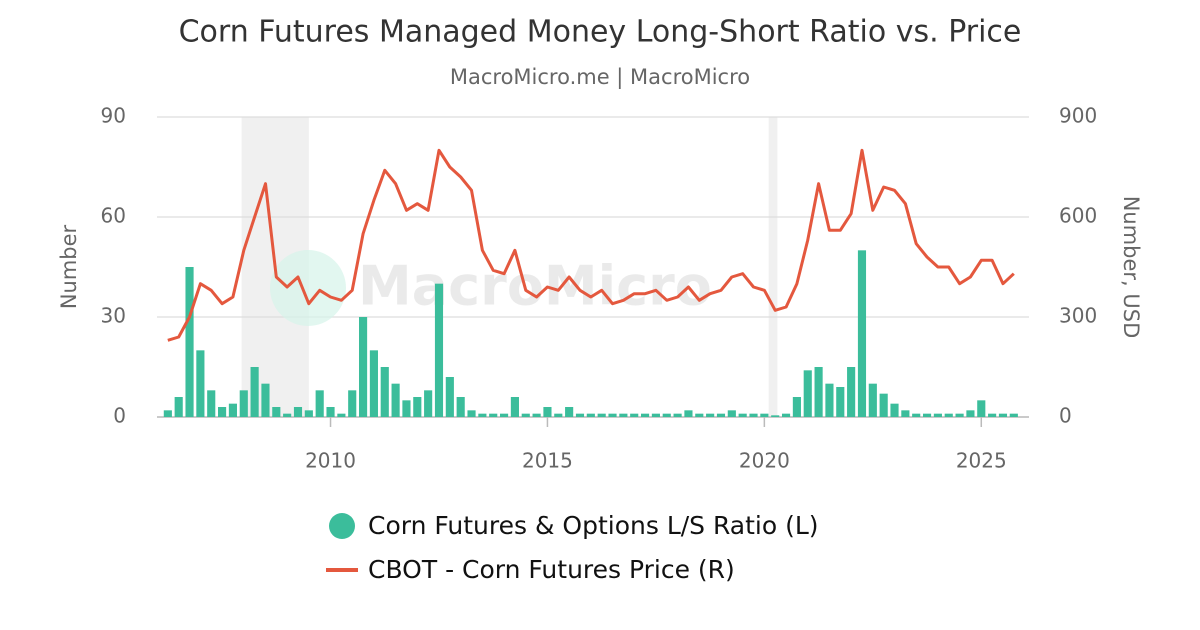  I want to click on shaded-range, so click(773, 267).